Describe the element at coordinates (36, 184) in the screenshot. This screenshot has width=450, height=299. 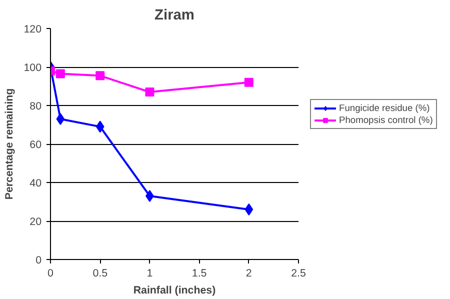
I see `y-tick-label: 40` at that location.